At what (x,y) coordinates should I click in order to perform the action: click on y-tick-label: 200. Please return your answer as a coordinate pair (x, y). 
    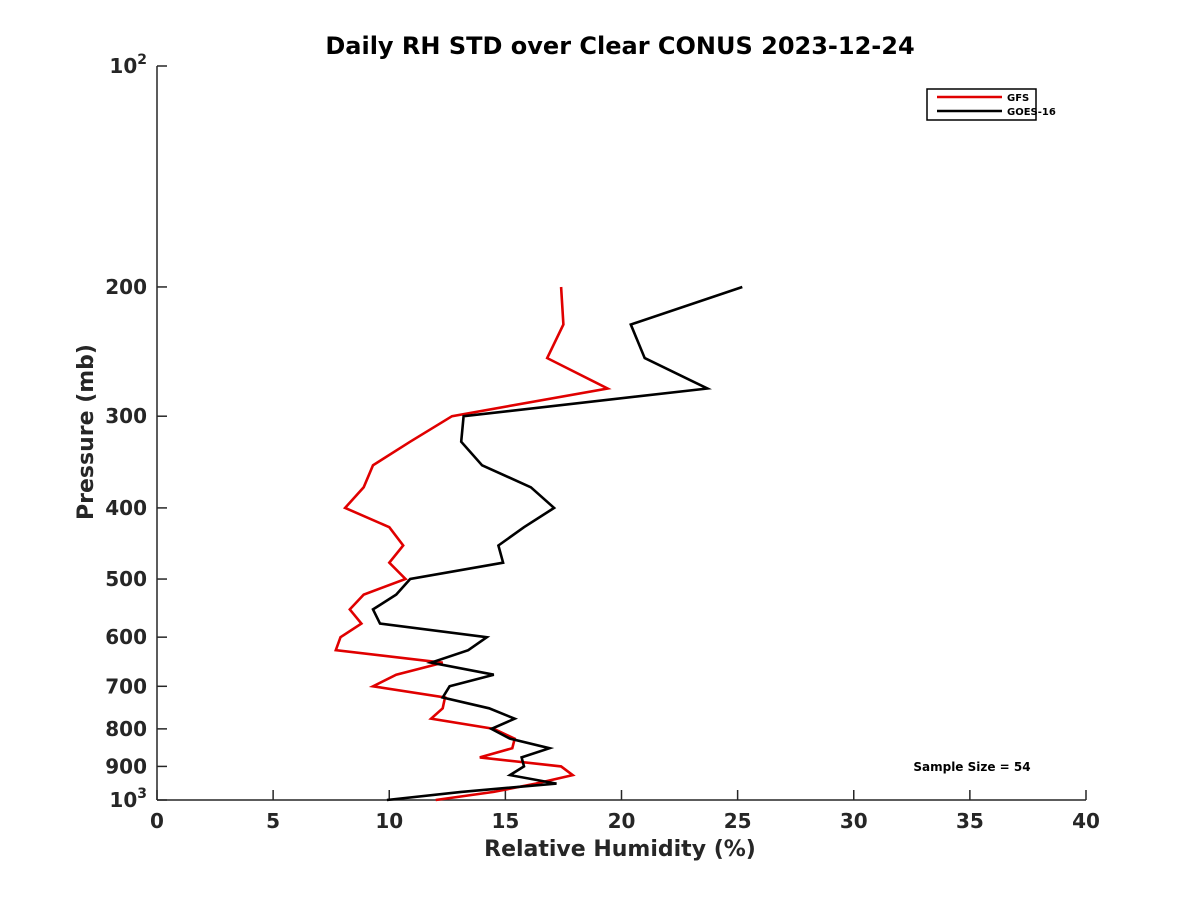
    Looking at the image, I should click on (126, 287).